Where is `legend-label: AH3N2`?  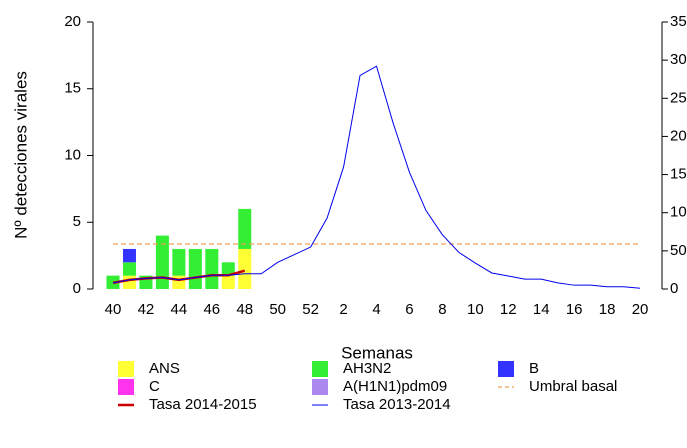 legend-label: AH3N2 is located at coordinates (367, 368).